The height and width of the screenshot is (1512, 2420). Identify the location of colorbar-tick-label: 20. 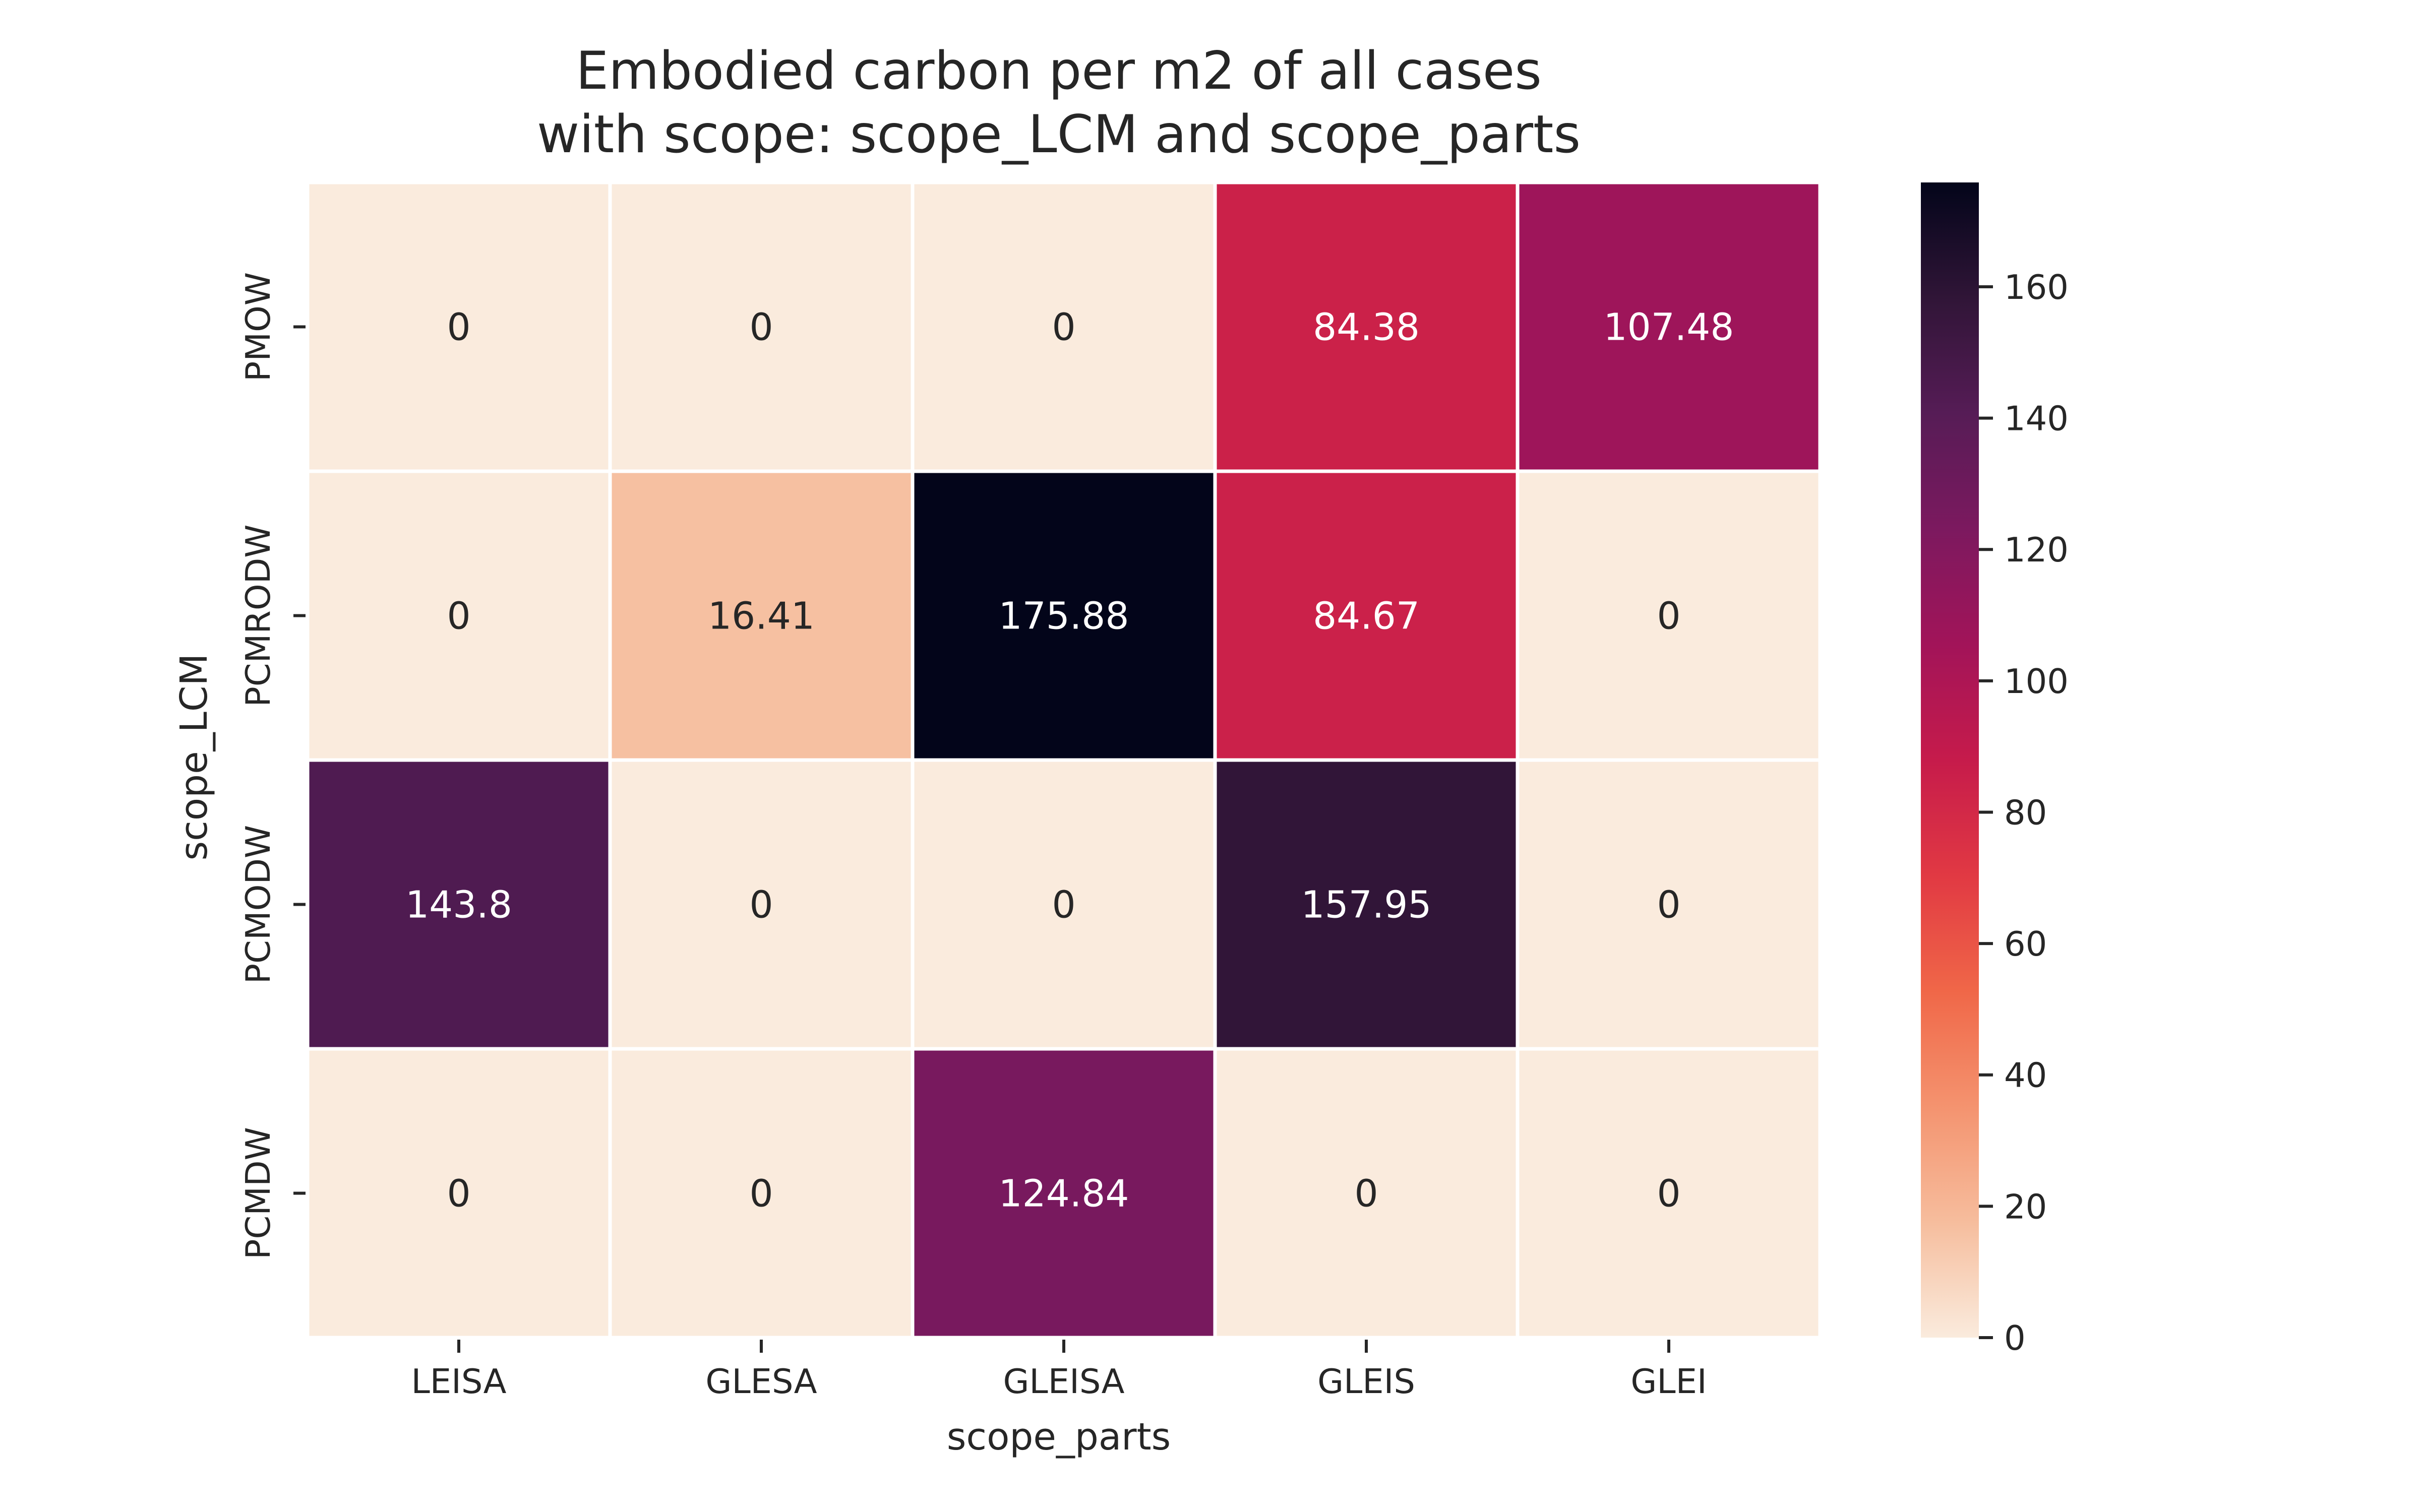
(2025, 1206).